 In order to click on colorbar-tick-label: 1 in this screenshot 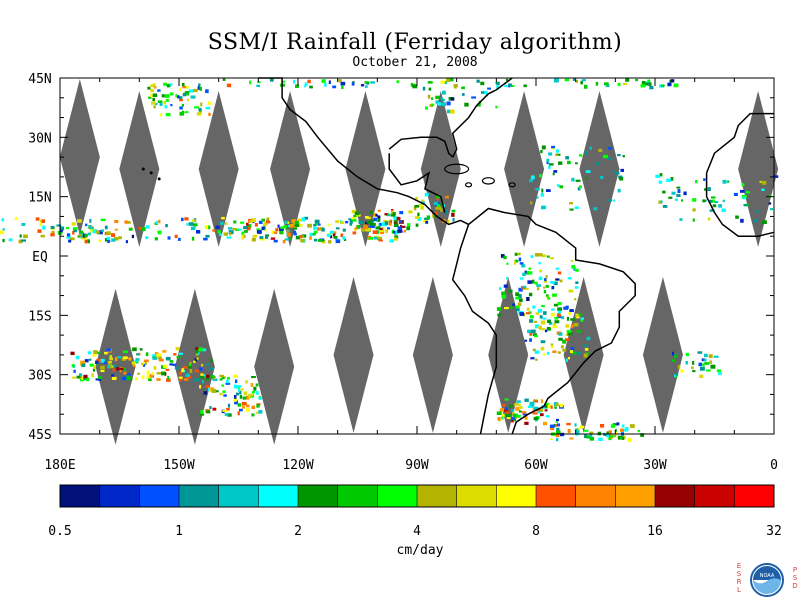, I will do `click(179, 531)`.